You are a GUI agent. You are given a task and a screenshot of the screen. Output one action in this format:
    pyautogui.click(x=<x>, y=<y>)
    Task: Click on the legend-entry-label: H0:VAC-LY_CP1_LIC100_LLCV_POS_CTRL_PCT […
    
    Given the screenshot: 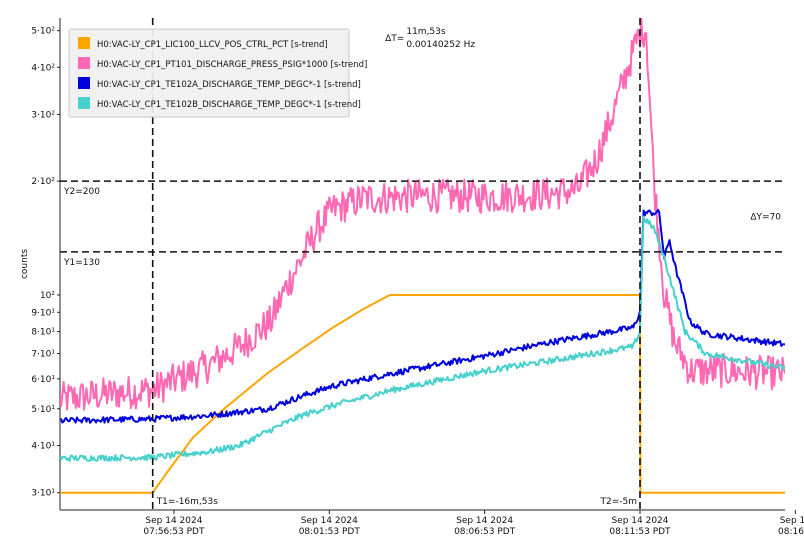 What is the action you would take?
    pyautogui.click(x=212, y=45)
    